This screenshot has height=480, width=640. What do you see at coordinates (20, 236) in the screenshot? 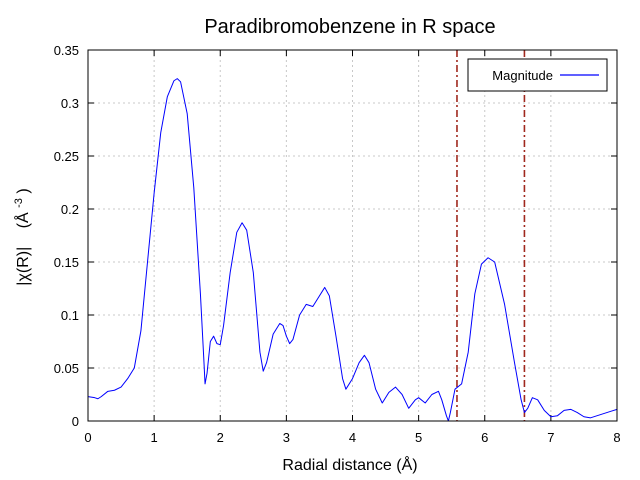
I see `y-axis-label: |χ(R)| (Å -3 )` at bounding box center [20, 236].